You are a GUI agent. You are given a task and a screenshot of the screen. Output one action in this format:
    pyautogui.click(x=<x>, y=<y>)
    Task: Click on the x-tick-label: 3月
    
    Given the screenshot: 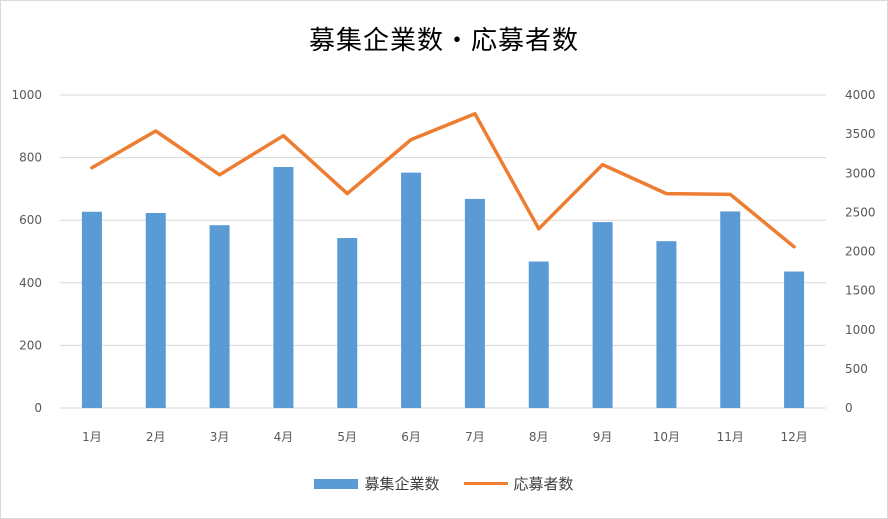 What is the action you would take?
    pyautogui.click(x=220, y=437)
    